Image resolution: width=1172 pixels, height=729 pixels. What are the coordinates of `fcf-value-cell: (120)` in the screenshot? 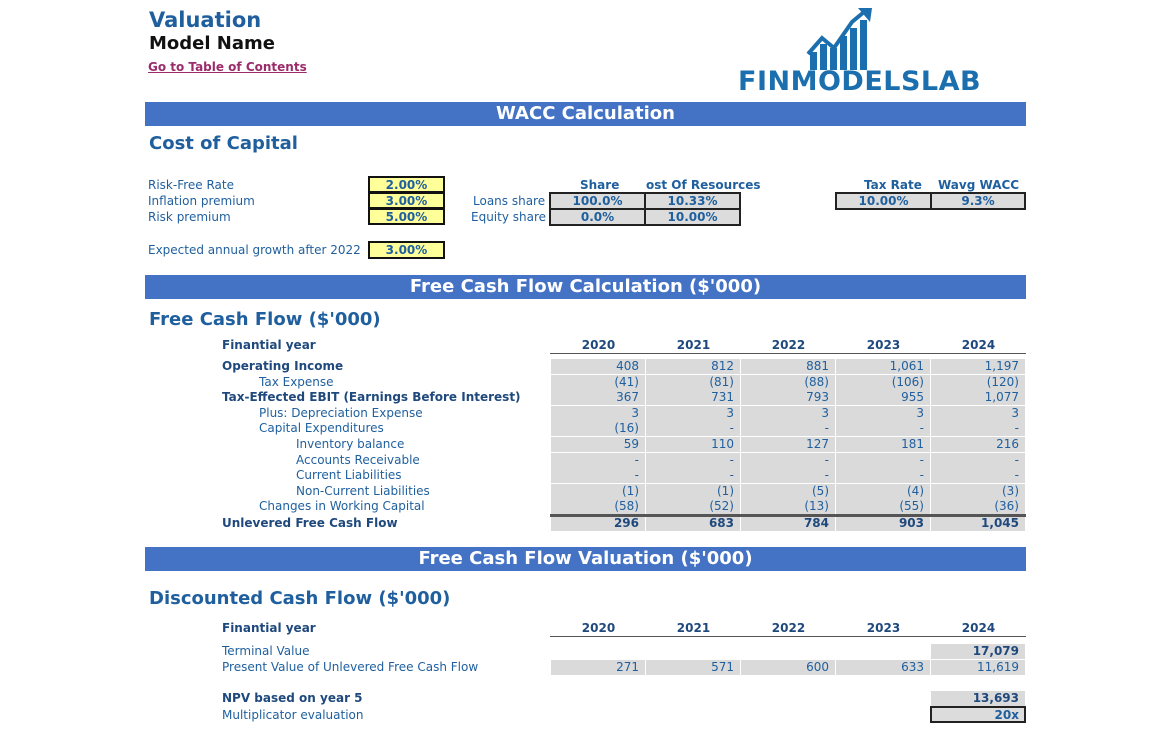 It's located at (978, 382).